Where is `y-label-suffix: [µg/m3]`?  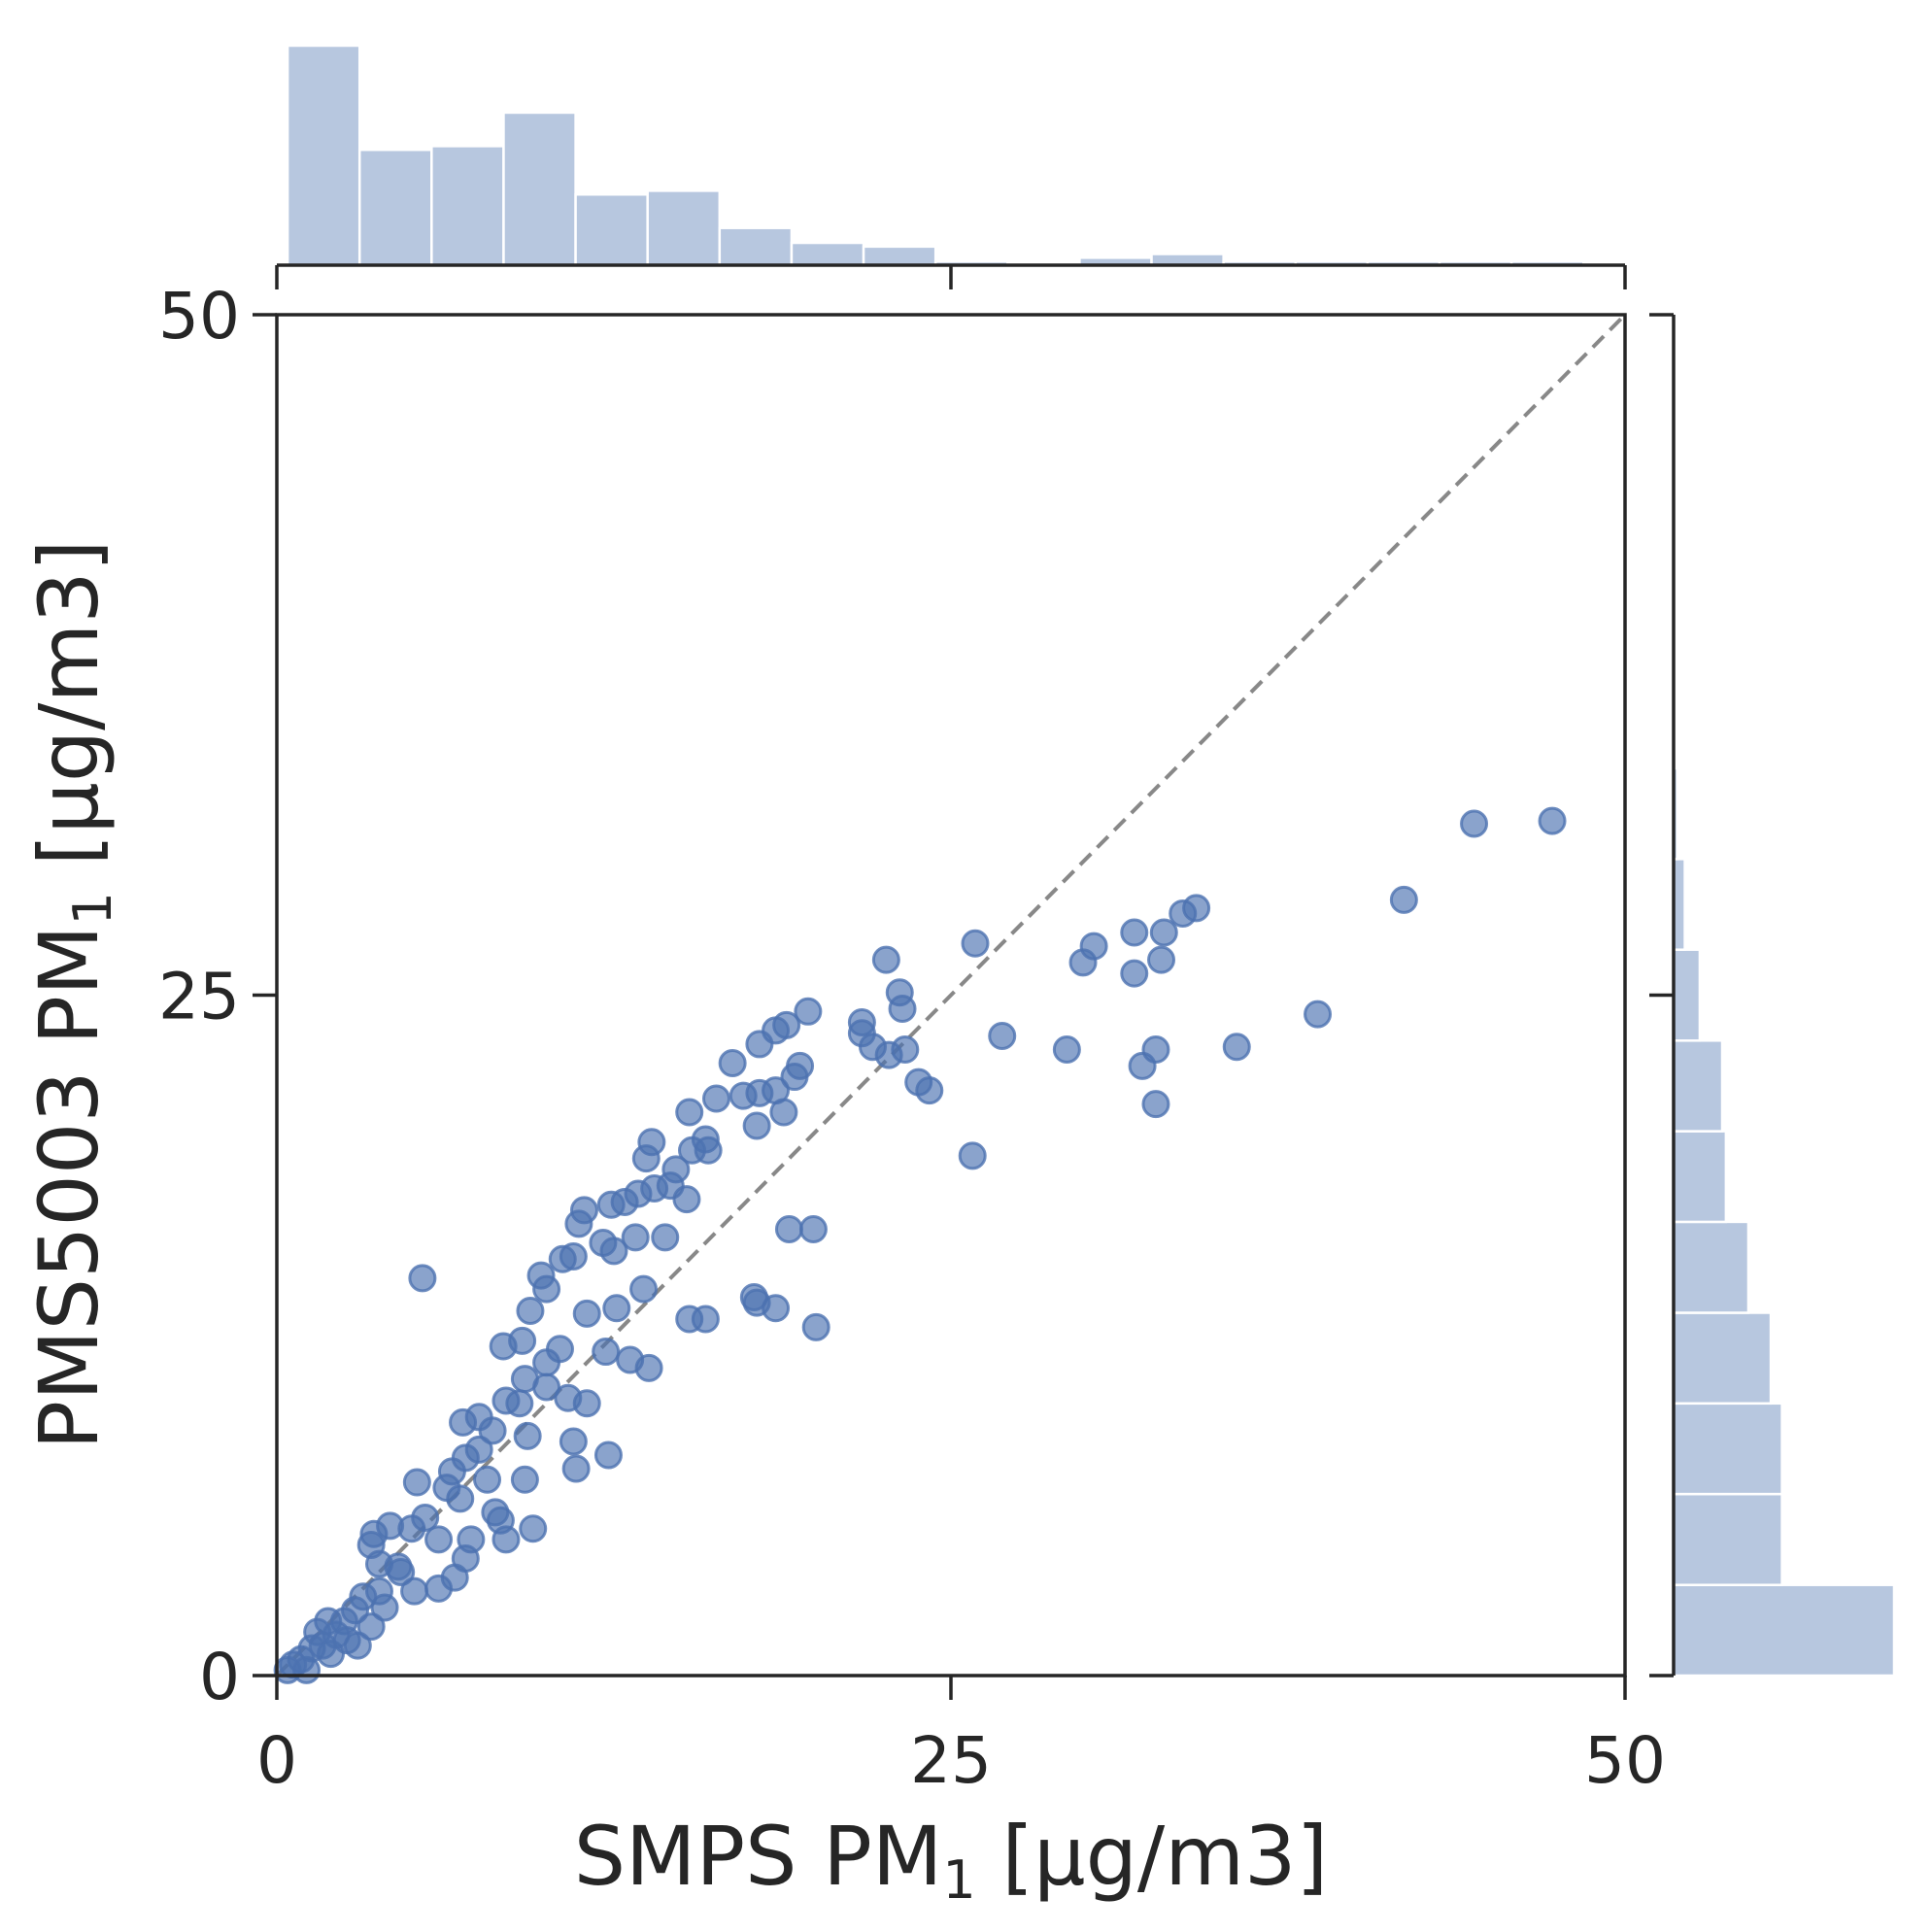 y-label-suffix: [µg/m3] is located at coordinates (69, 716).